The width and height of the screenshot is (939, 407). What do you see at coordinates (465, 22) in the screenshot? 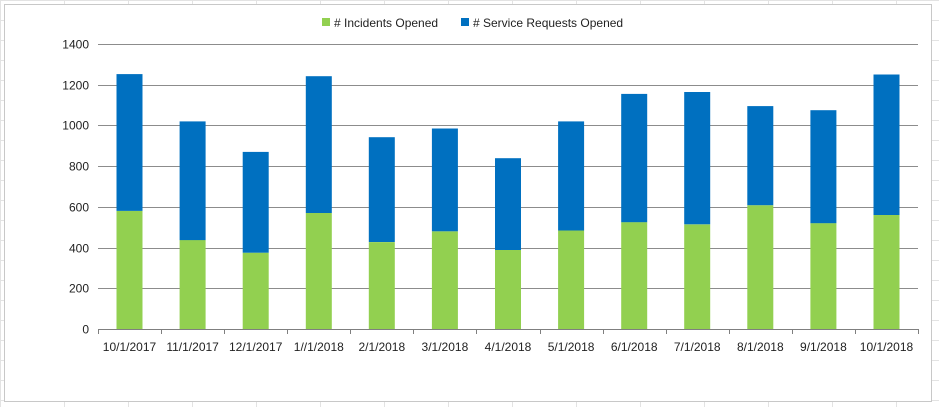
I see `legend-swatch-service-requests` at bounding box center [465, 22].